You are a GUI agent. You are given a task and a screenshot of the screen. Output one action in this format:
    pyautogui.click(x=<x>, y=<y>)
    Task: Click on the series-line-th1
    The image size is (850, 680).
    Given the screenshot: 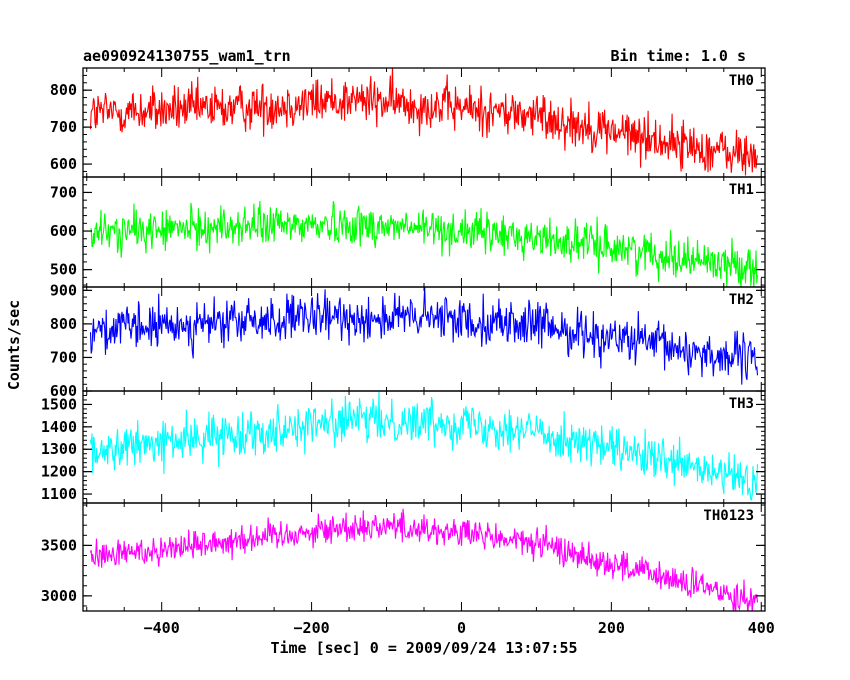 What is the action you would take?
    pyautogui.click(x=424, y=243)
    